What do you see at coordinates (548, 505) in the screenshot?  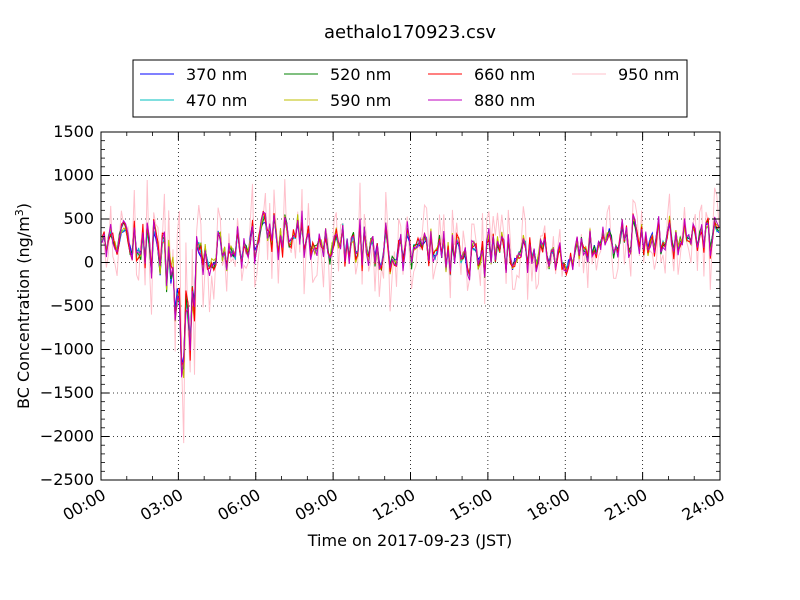 I see `x-tick-label: 18:00` at bounding box center [548, 505].